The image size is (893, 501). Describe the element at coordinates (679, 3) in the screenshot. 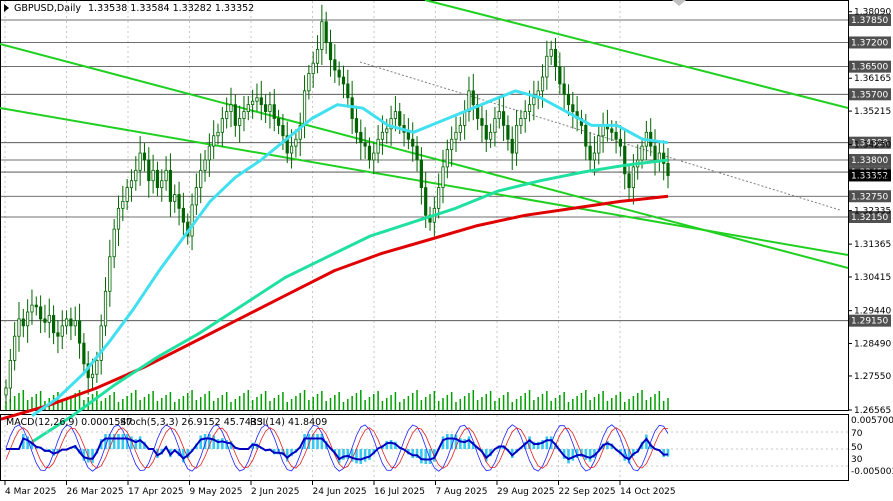

I see `trading-panel-toggle-icon` at that location.